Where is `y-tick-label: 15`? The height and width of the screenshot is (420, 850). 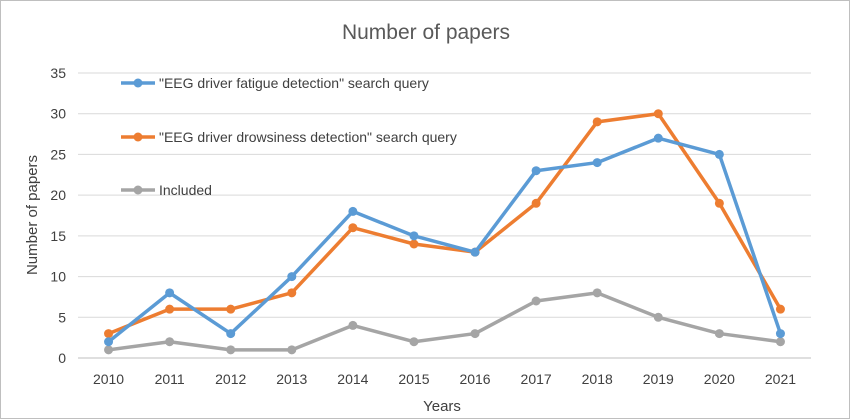
y-tick-label: 15 is located at coordinates (58, 236).